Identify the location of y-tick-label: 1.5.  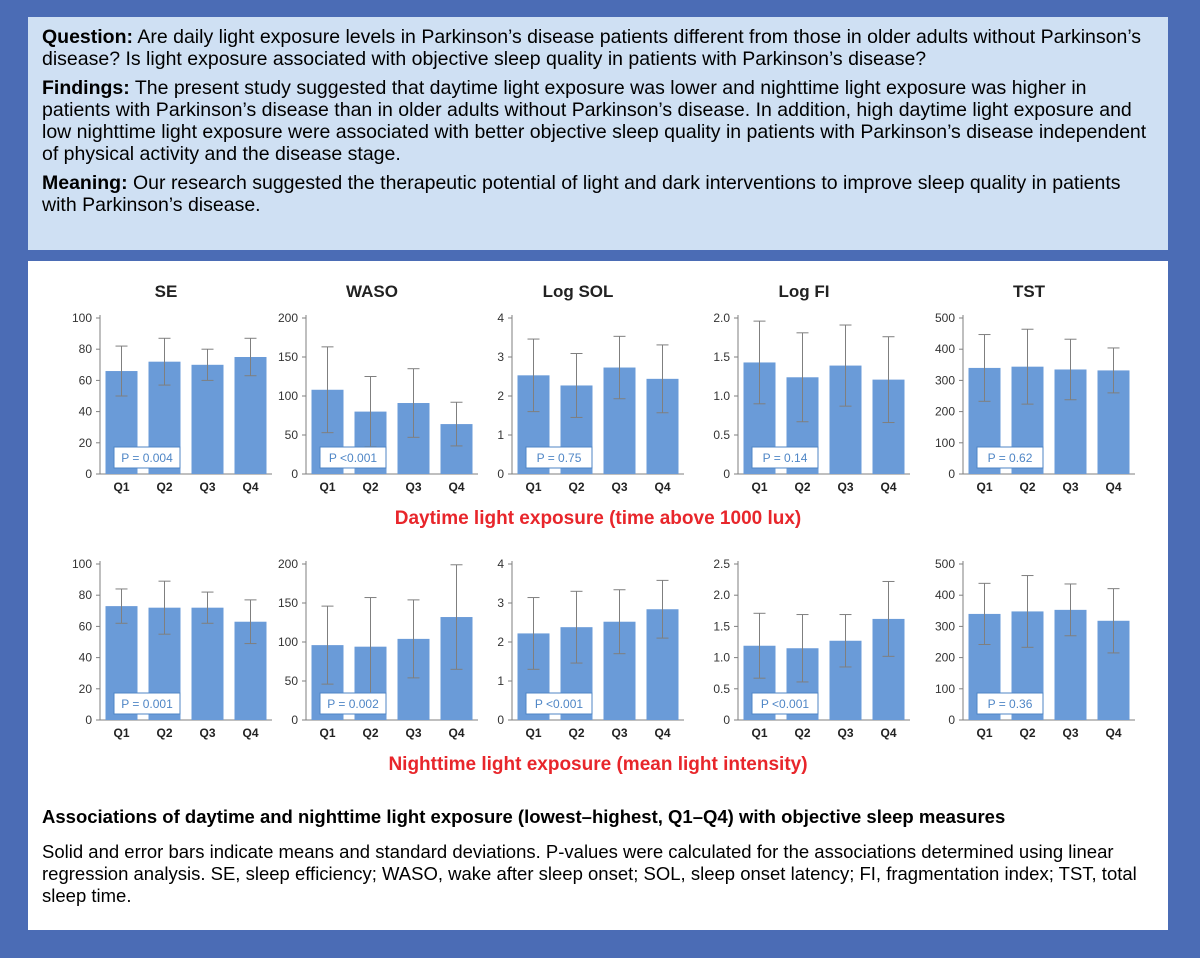
(721, 626).